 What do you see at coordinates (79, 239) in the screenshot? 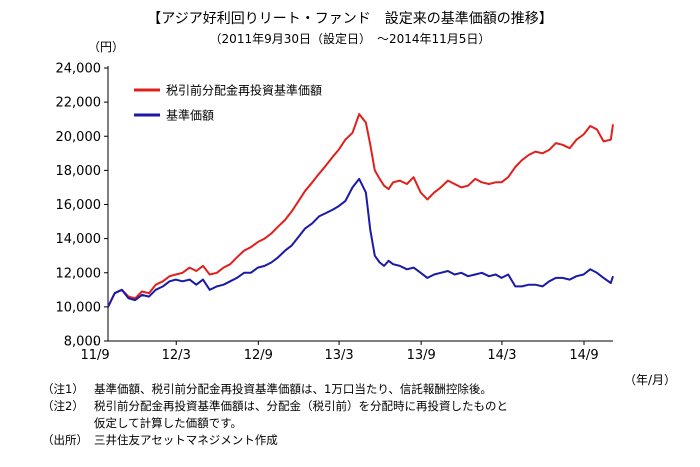
I see `y-tick-label: 14,000` at bounding box center [79, 239].